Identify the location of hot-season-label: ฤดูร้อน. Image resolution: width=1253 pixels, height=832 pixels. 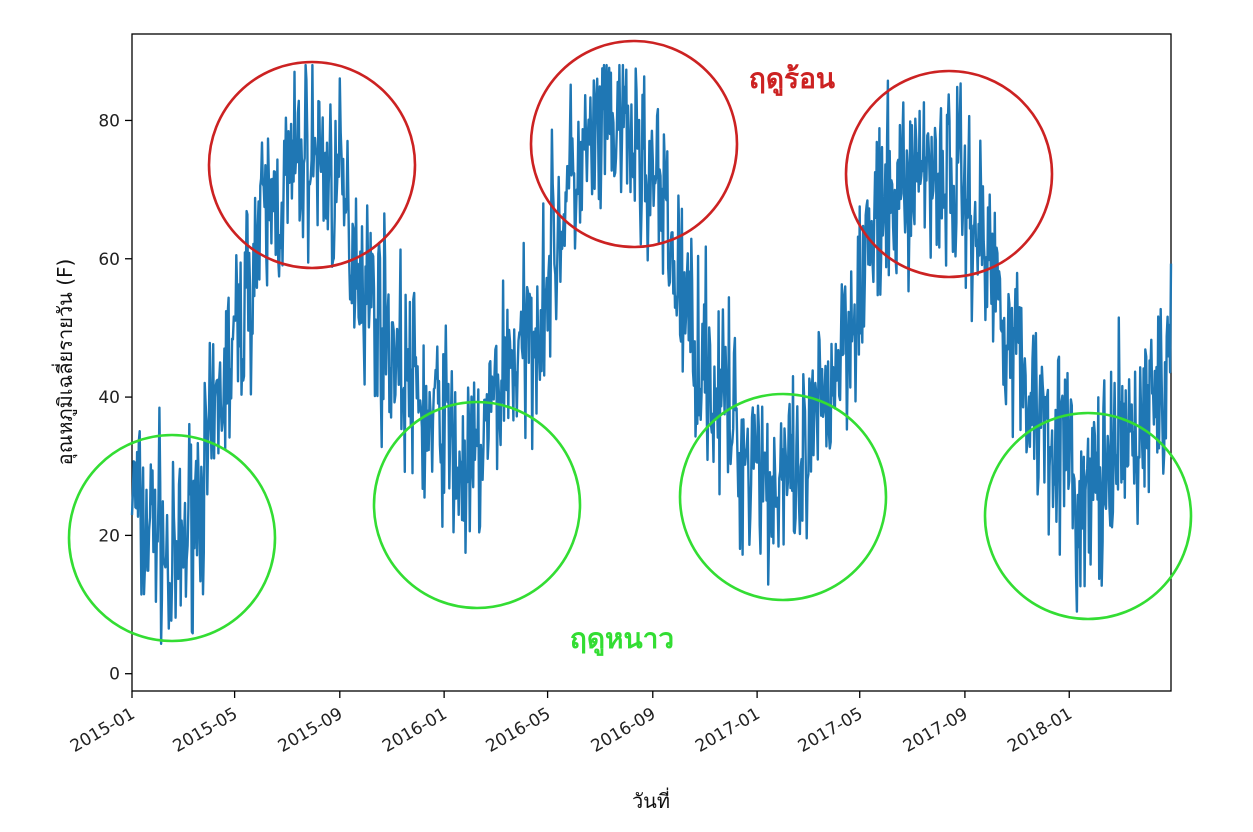
(792, 79).